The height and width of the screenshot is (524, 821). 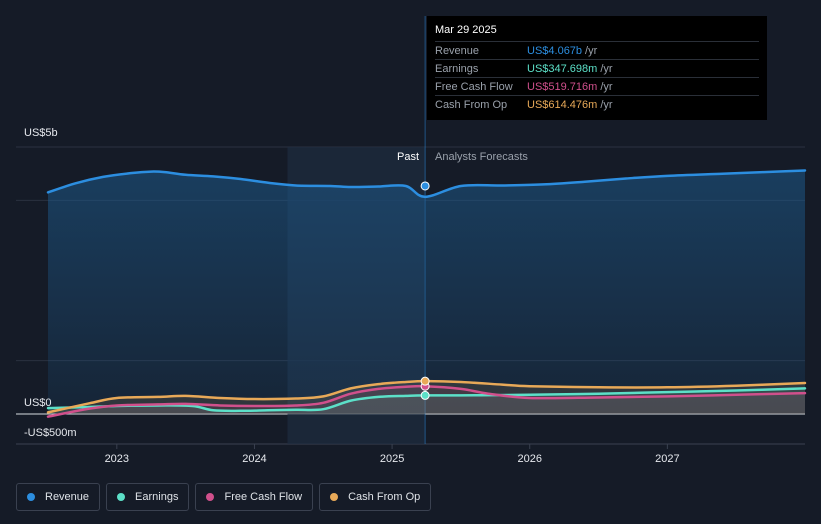 I want to click on tooltip-row-earnings: Earnings US$347.698m/yr, so click(x=597, y=68).